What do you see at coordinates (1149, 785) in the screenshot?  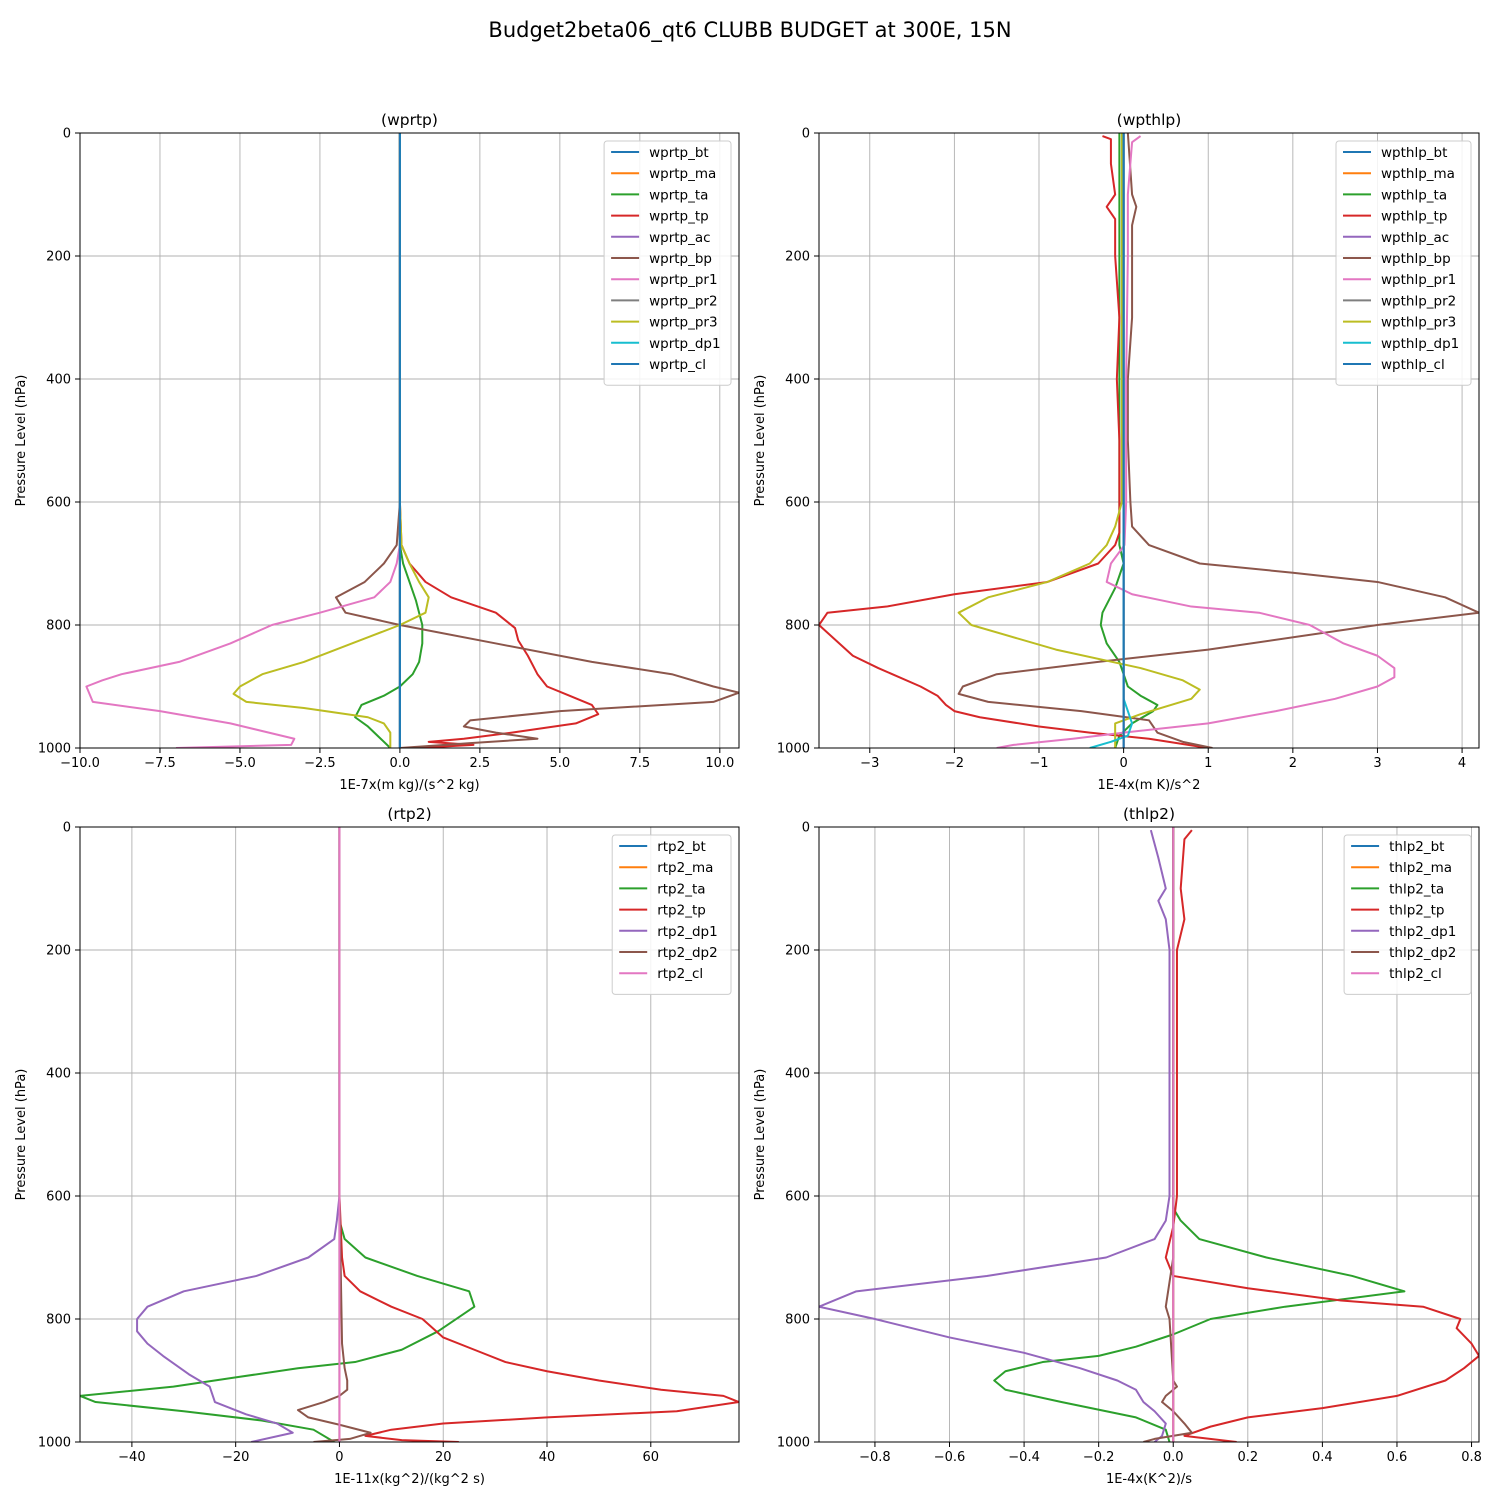 I see `chart-wpthlp-x-axis-label: 1E-4x(m K)/s^2` at bounding box center [1149, 785].